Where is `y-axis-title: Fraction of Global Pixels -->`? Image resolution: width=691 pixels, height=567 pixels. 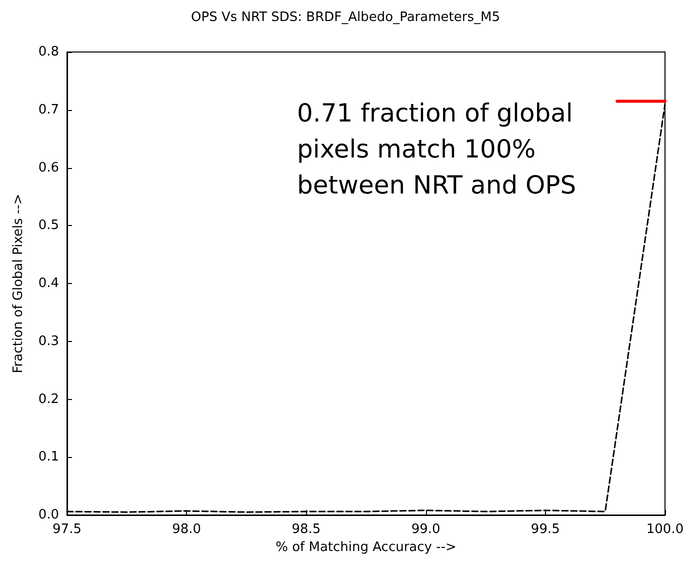 y-axis-title: Fraction of Global Pixels --> is located at coordinates (18, 284).